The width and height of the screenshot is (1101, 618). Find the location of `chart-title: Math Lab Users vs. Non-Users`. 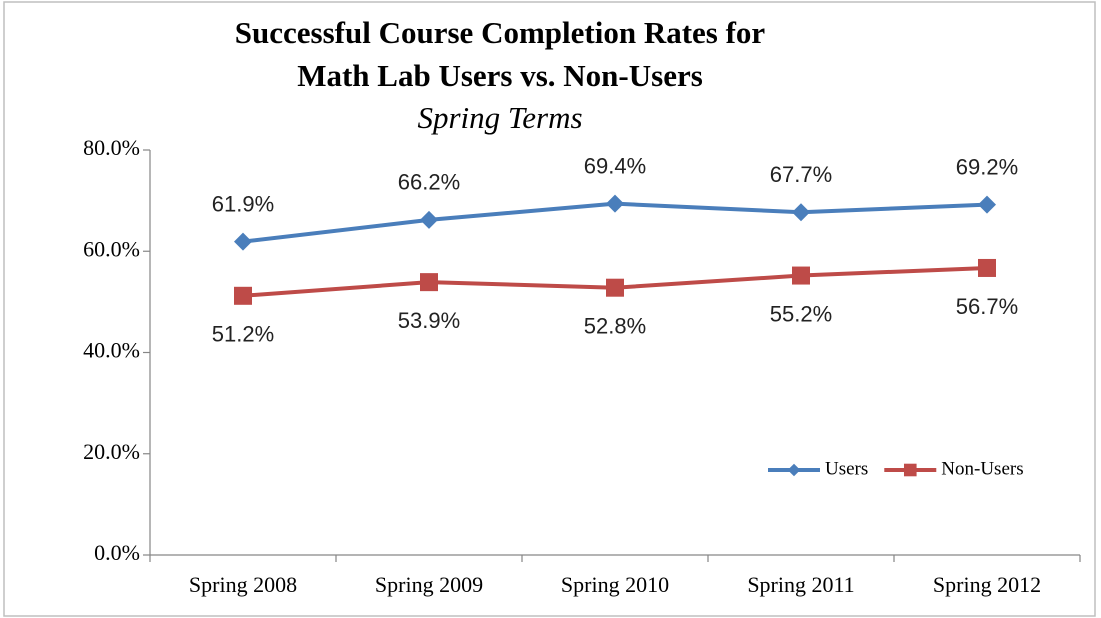

chart-title: Math Lab Users vs. Non-Users is located at coordinates (500, 75).